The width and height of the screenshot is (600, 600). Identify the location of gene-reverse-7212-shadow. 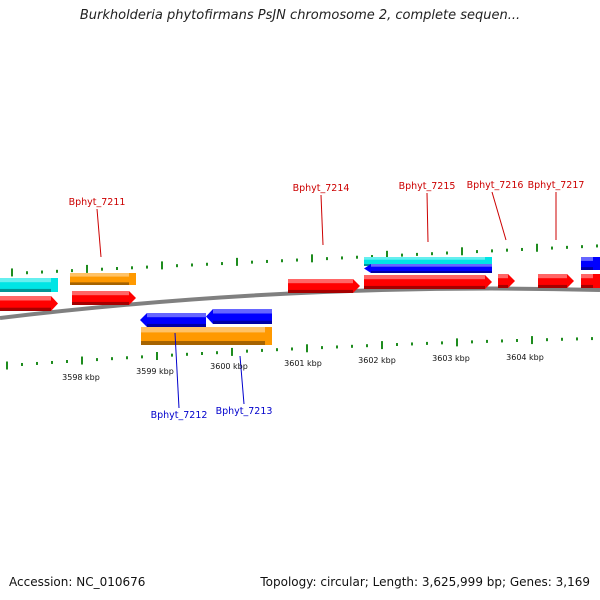
(176, 325).